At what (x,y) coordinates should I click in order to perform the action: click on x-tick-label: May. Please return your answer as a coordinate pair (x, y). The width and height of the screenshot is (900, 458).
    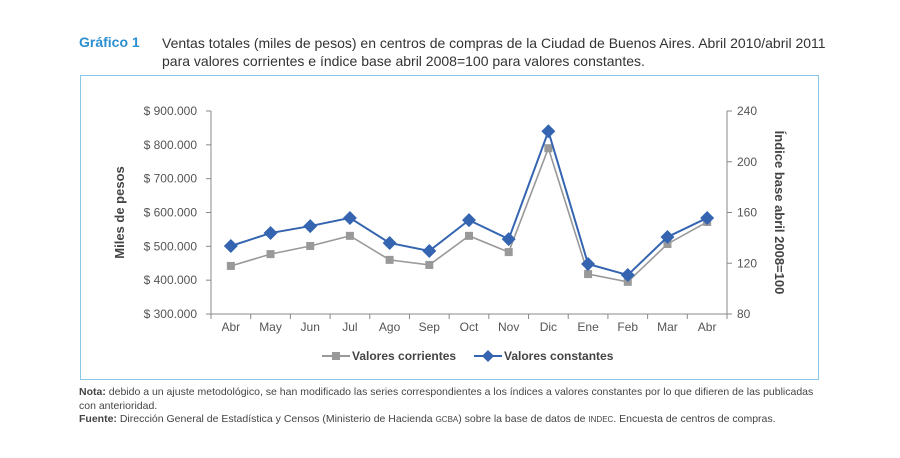
    Looking at the image, I should click on (270, 327).